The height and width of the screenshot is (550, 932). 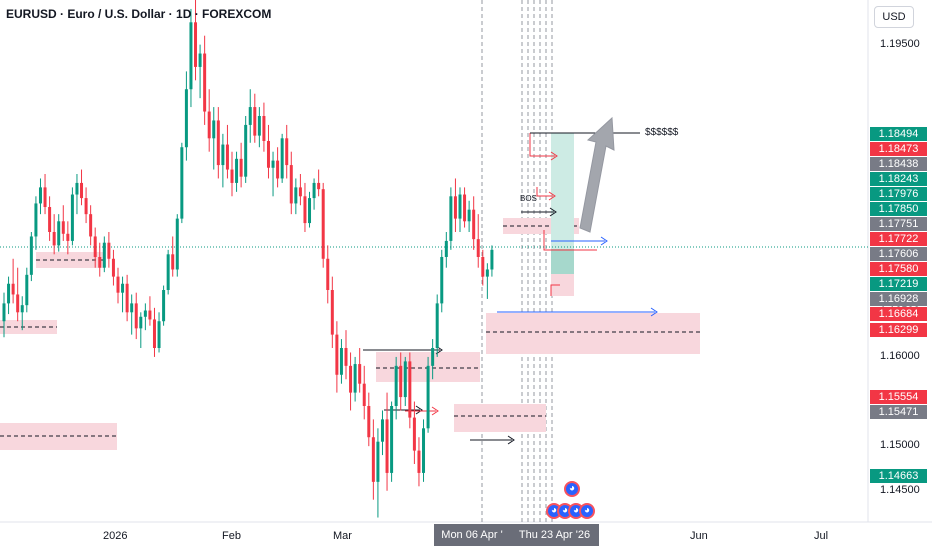 What do you see at coordinates (898, 411) in the screenshot?
I see `price-tag: 1.15471` at bounding box center [898, 411].